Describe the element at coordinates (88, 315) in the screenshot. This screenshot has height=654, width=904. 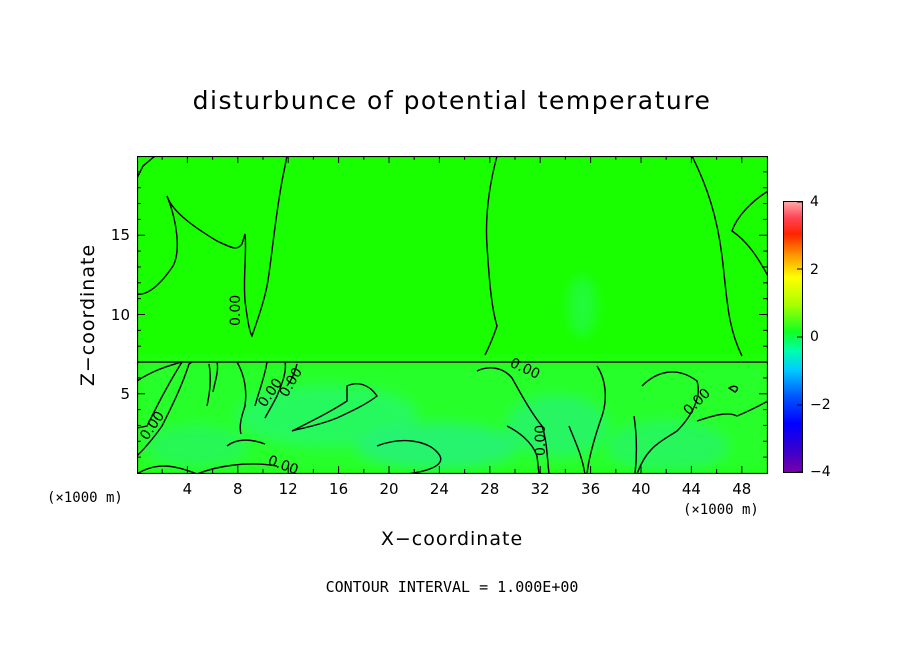
I see `y-axis-label: Z−coordinate` at that location.